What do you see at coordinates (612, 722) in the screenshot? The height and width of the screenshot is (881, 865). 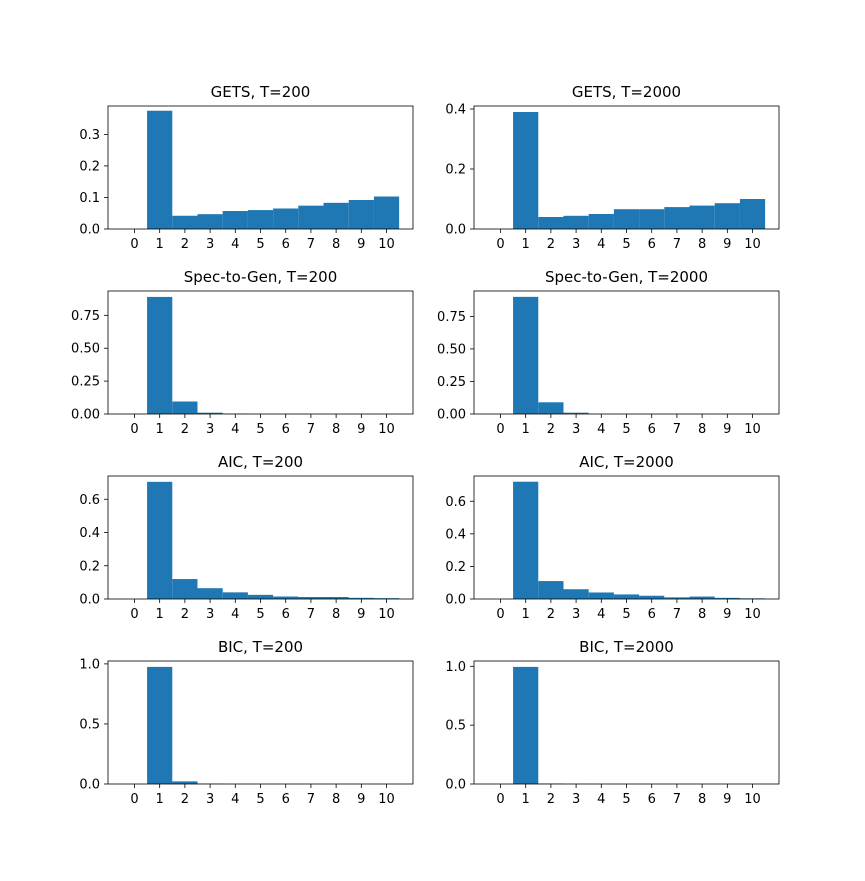 I see `subplot-8: 0 1 2 3 4 5 6 7 8 9 10 0.0 0.5 1.0 BIC, T=2000` at bounding box center [612, 722].